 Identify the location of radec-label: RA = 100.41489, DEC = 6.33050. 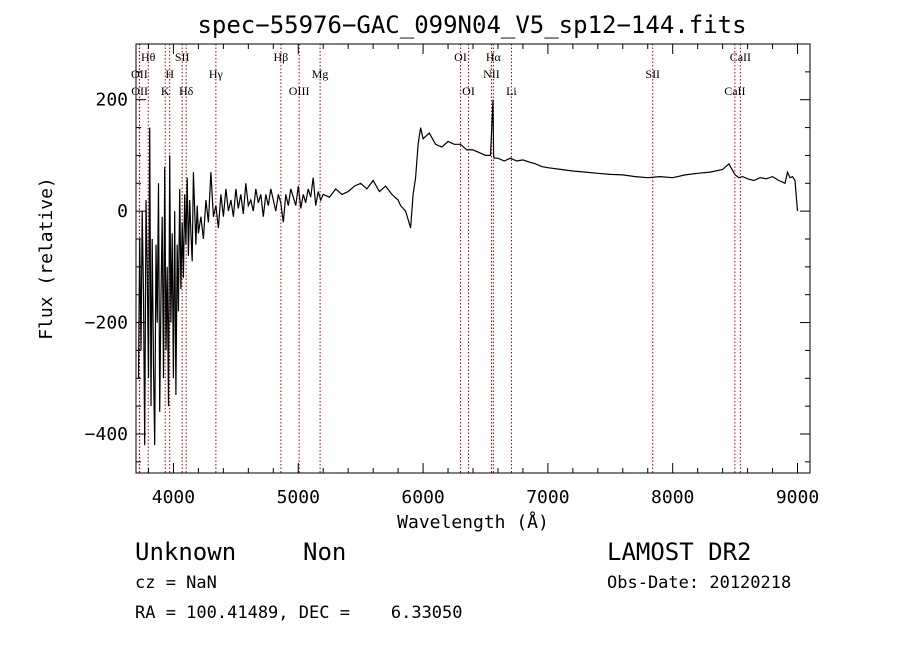
(299, 613).